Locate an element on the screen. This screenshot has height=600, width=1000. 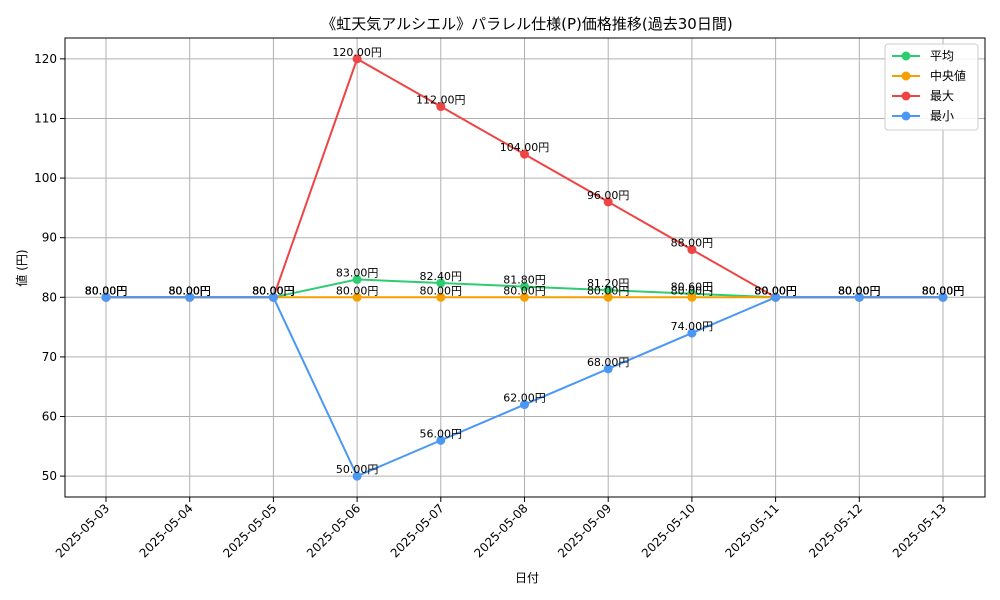
x-tick-label: 2025-05-07 is located at coordinates (417, 530).